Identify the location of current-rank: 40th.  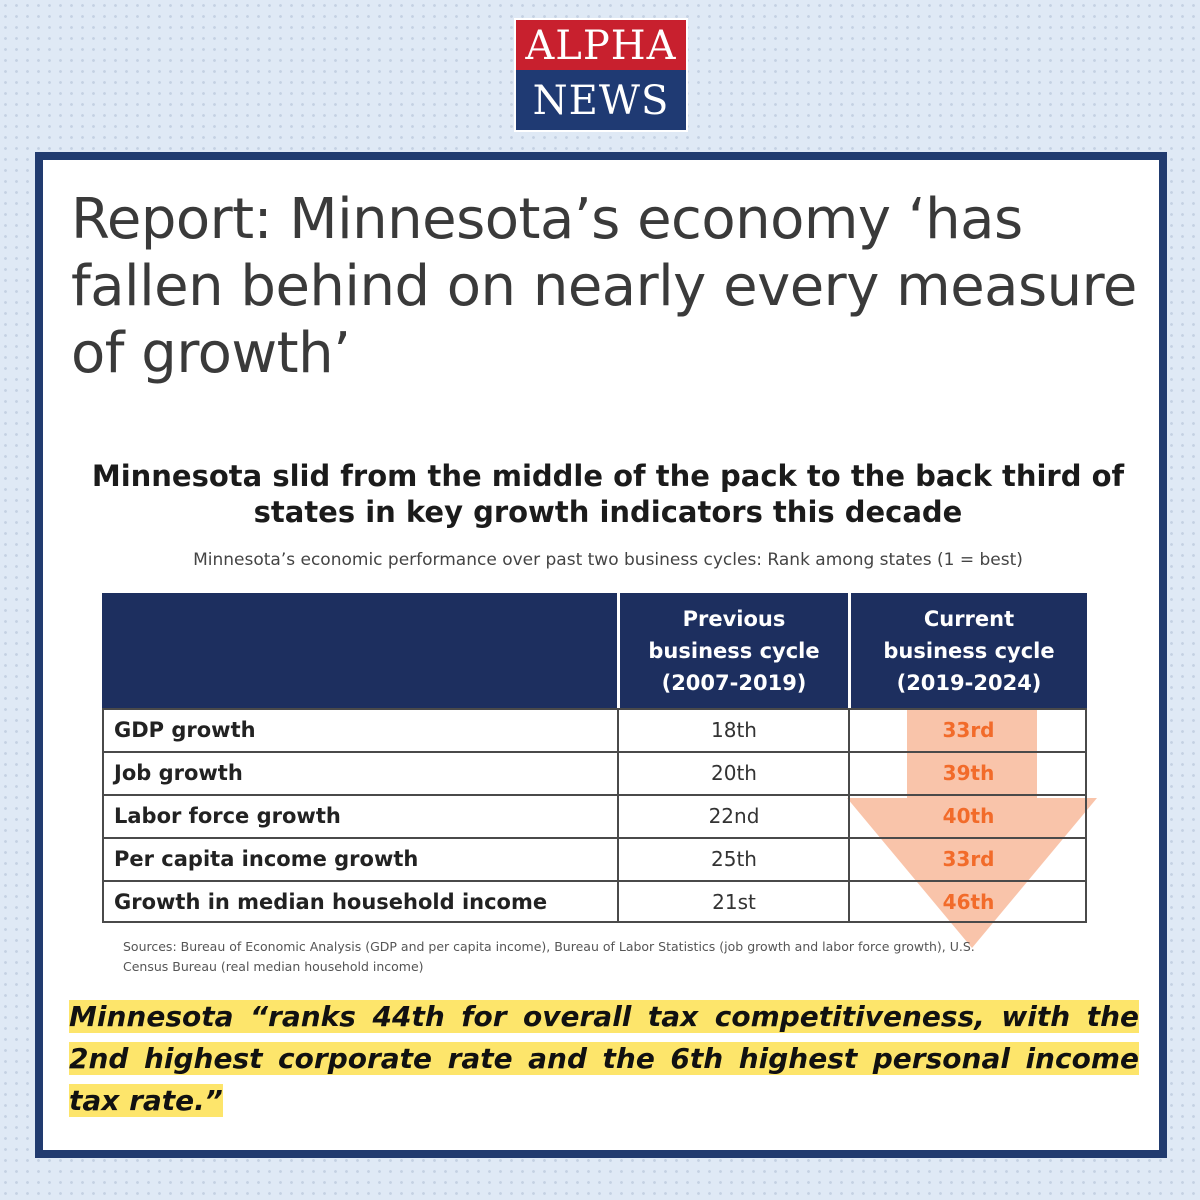
(968, 816).